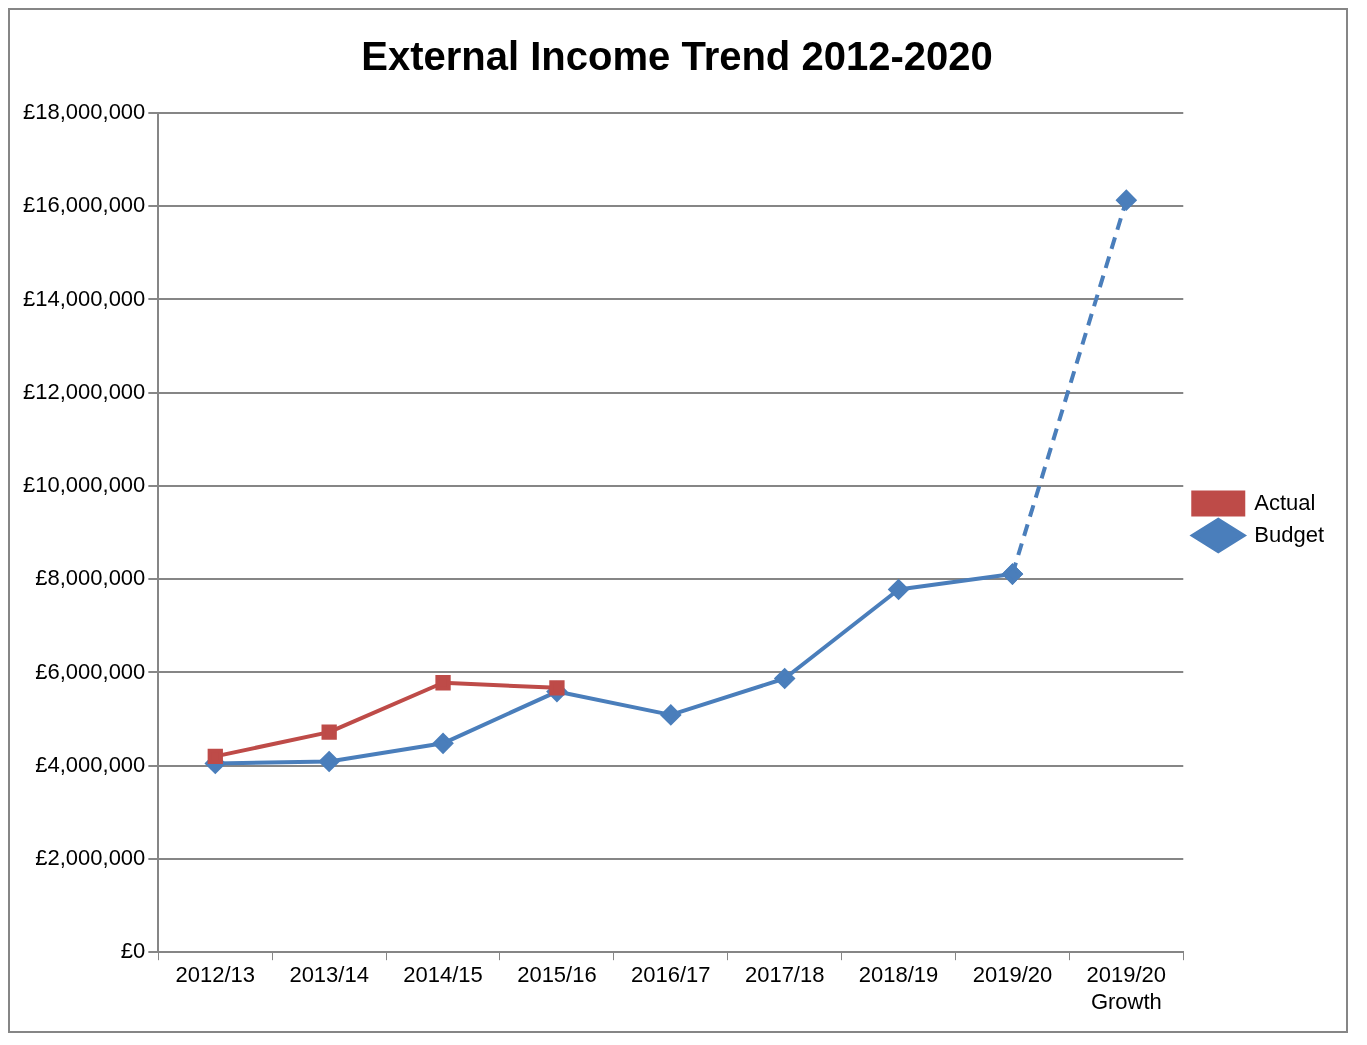 This screenshot has width=1367, height=1045. Describe the element at coordinates (84, 485) in the screenshot. I see `y-tick-label: £10,000,000` at that location.